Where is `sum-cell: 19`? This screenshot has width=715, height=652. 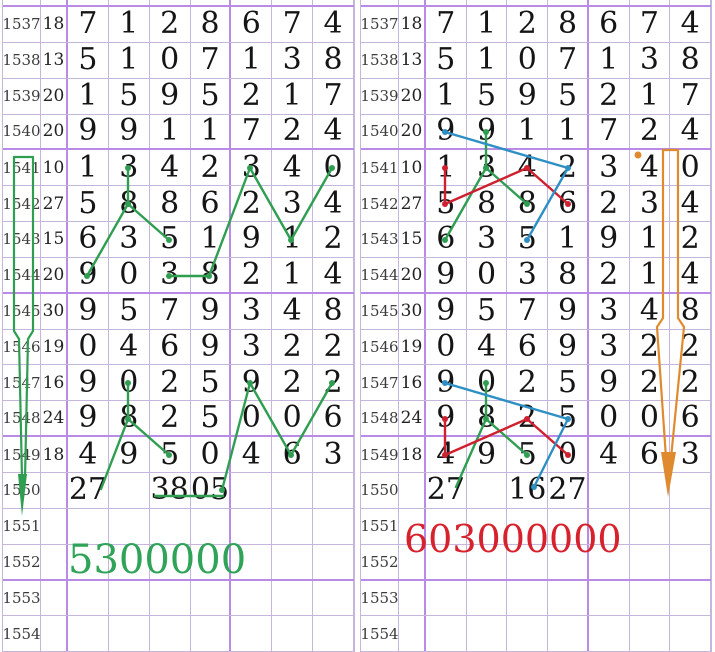 sum-cell: 19 is located at coordinates (412, 347).